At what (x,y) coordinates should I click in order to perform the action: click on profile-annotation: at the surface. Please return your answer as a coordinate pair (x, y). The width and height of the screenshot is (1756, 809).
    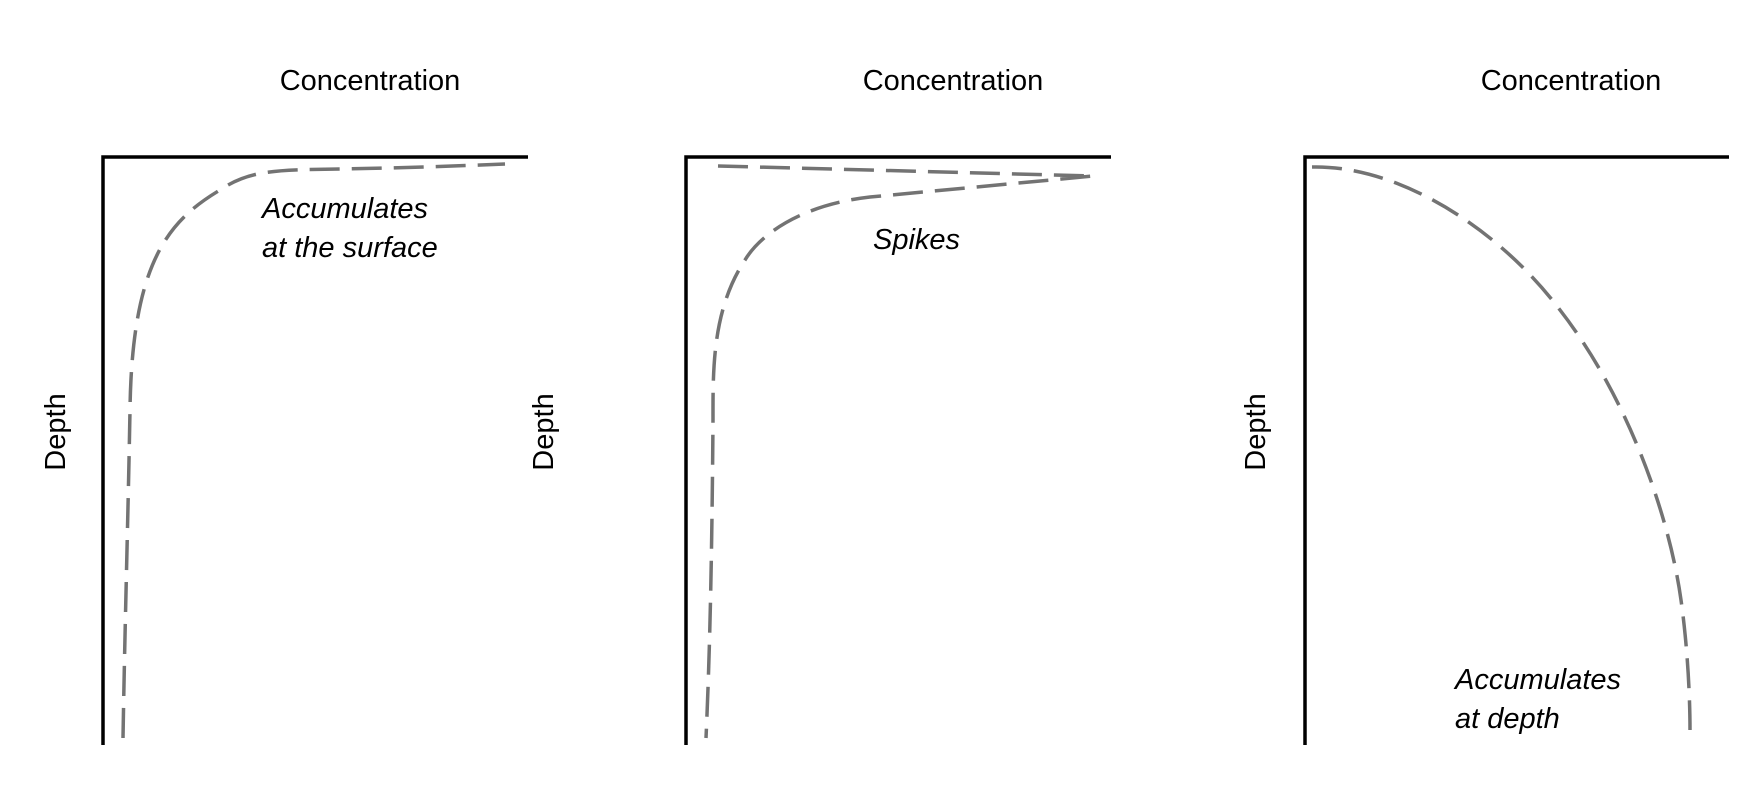
    Looking at the image, I should click on (350, 248).